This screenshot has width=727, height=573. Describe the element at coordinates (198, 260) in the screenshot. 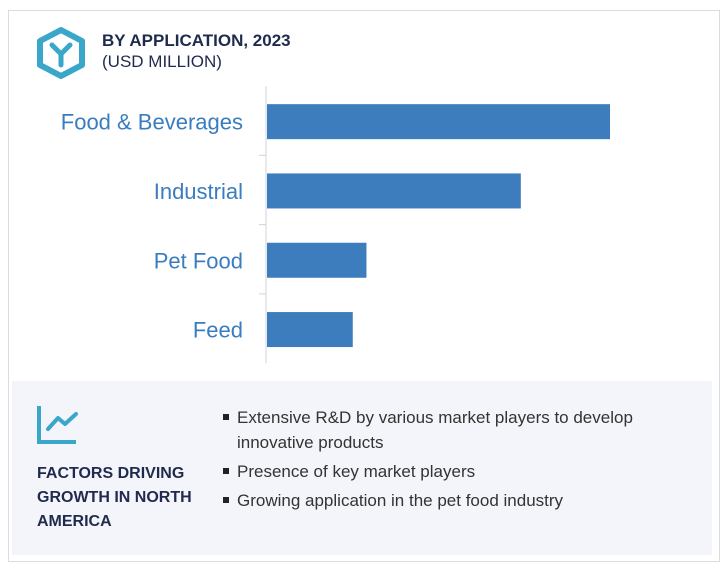

I see `category-label: Pet Food` at that location.